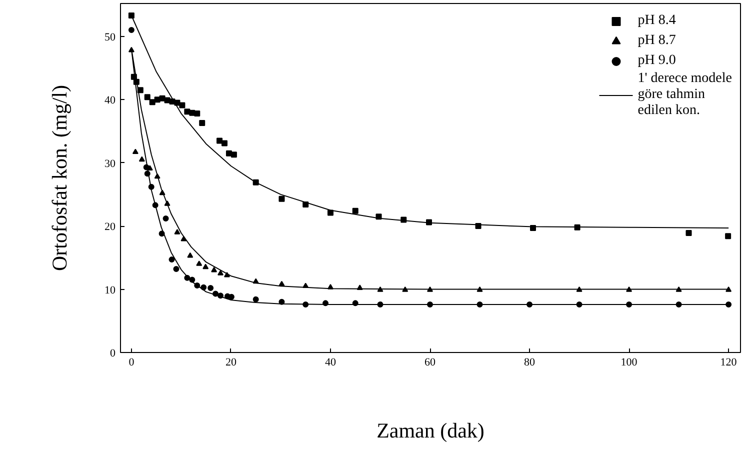 The width and height of the screenshot is (745, 456). What do you see at coordinates (657, 41) in the screenshot?
I see `legend-label: pH 8.7` at bounding box center [657, 41].